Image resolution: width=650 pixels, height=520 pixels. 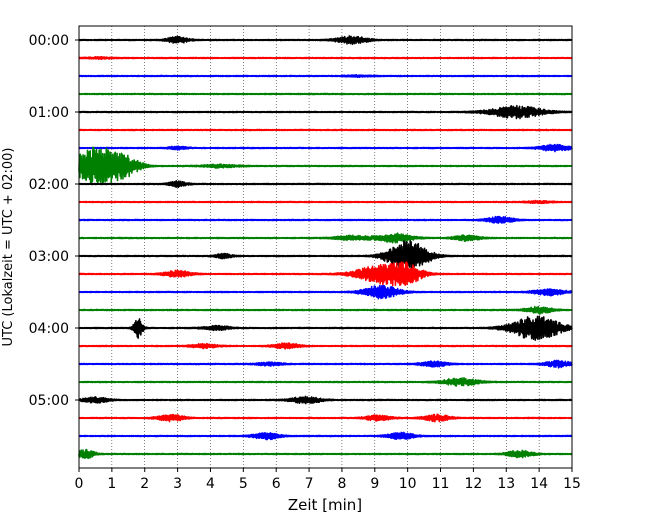 What do you see at coordinates (8, 247) in the screenshot?
I see `y-axis-label: UTC (Lokalzeit = UTC + 02:00)` at bounding box center [8, 247].